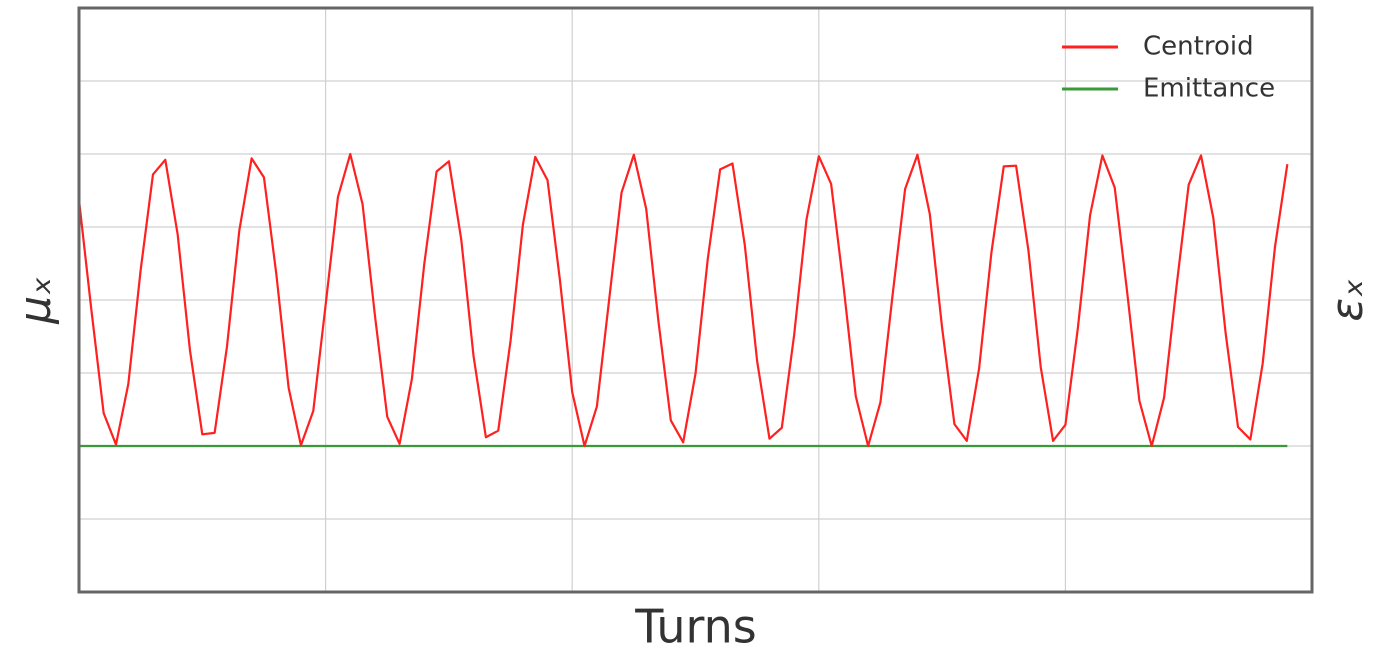  Describe the element at coordinates (1168, 68) in the screenshot. I see `legend: Centroid Emittance` at that location.